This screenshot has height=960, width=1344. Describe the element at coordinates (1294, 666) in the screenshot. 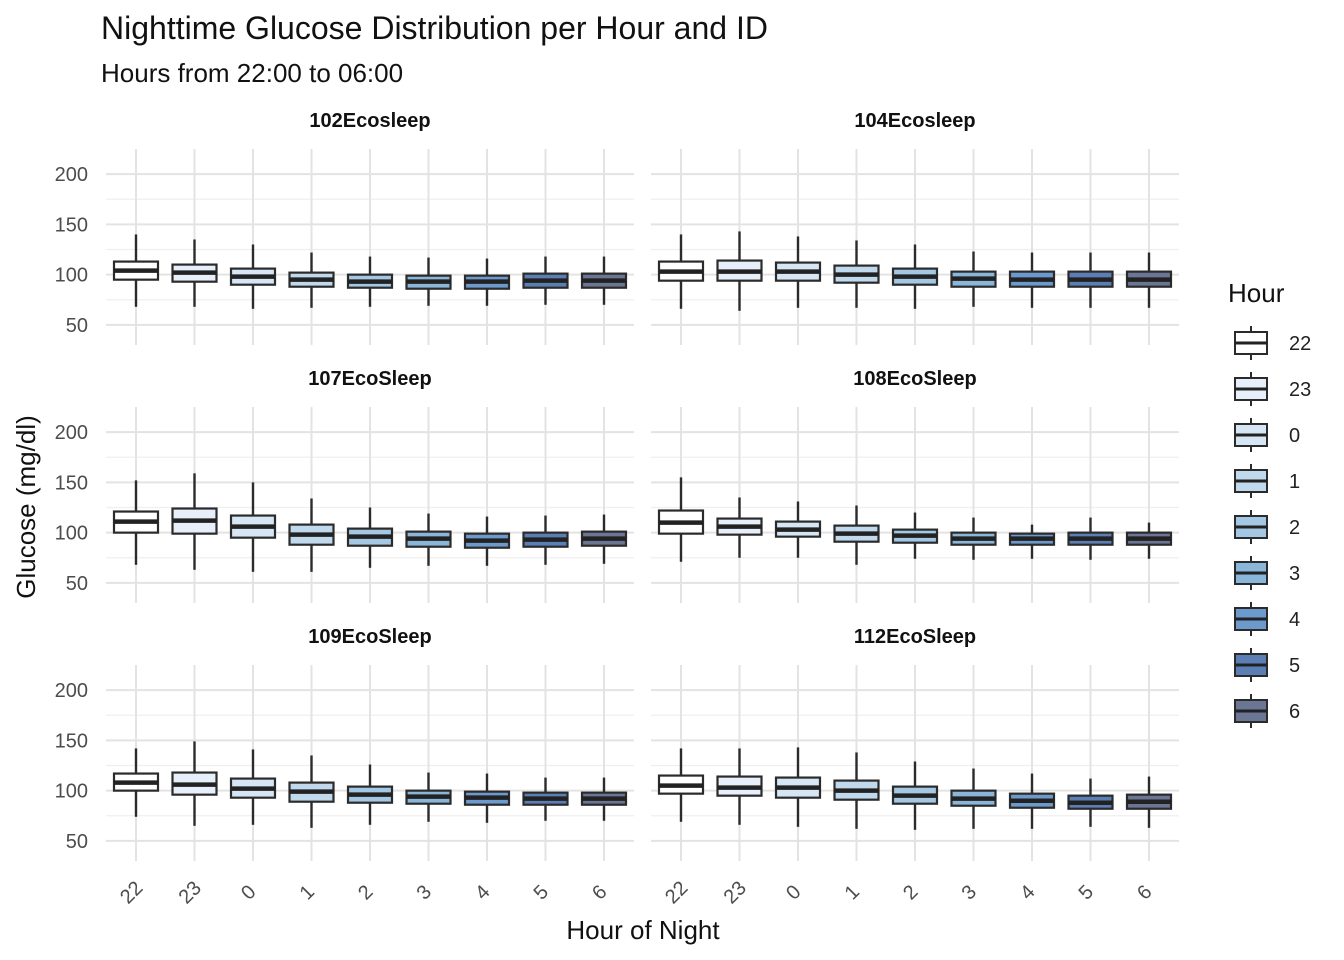

I see `legend-label: 5` at that location.